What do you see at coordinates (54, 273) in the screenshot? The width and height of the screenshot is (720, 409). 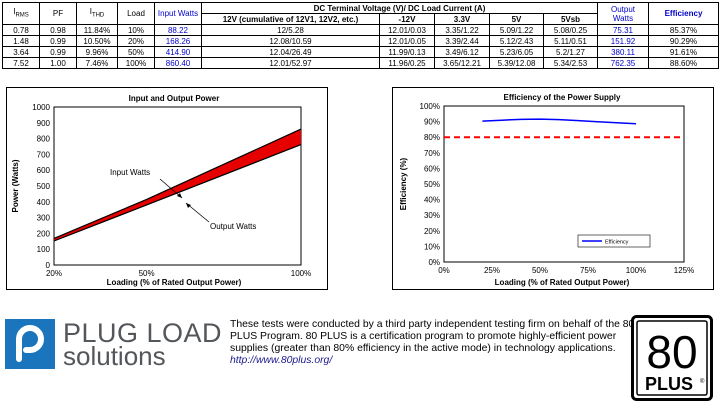 I see `power-x-tick-label: 20%` at bounding box center [54, 273].